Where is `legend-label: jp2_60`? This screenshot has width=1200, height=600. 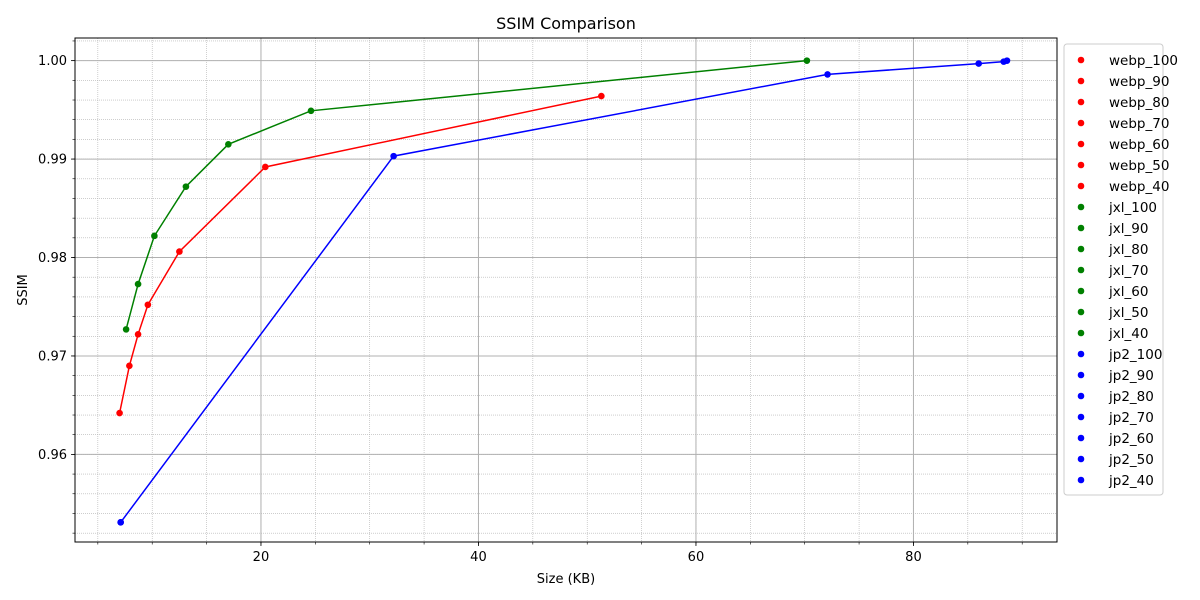
legend-label: jp2_60 is located at coordinates (1131, 439).